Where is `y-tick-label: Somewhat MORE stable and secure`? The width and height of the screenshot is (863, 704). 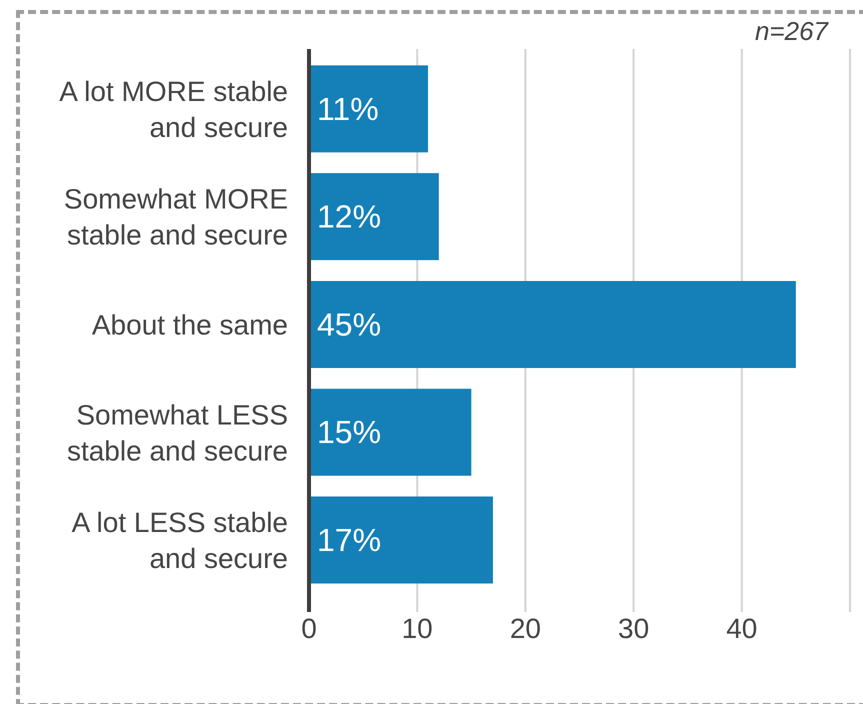
y-tick-label: Somewhat MORE stable and secure is located at coordinates (176, 217).